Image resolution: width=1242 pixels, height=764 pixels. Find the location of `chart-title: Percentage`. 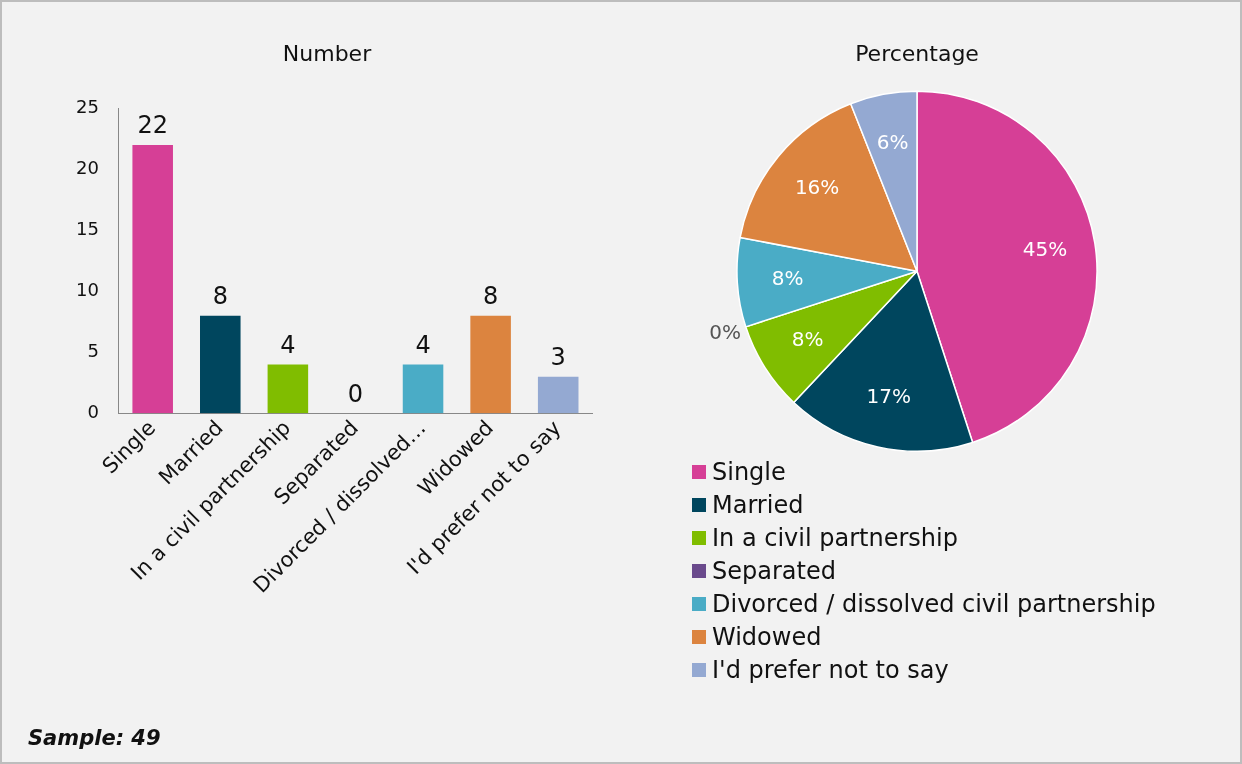

chart-title: Percentage is located at coordinates (917, 53).